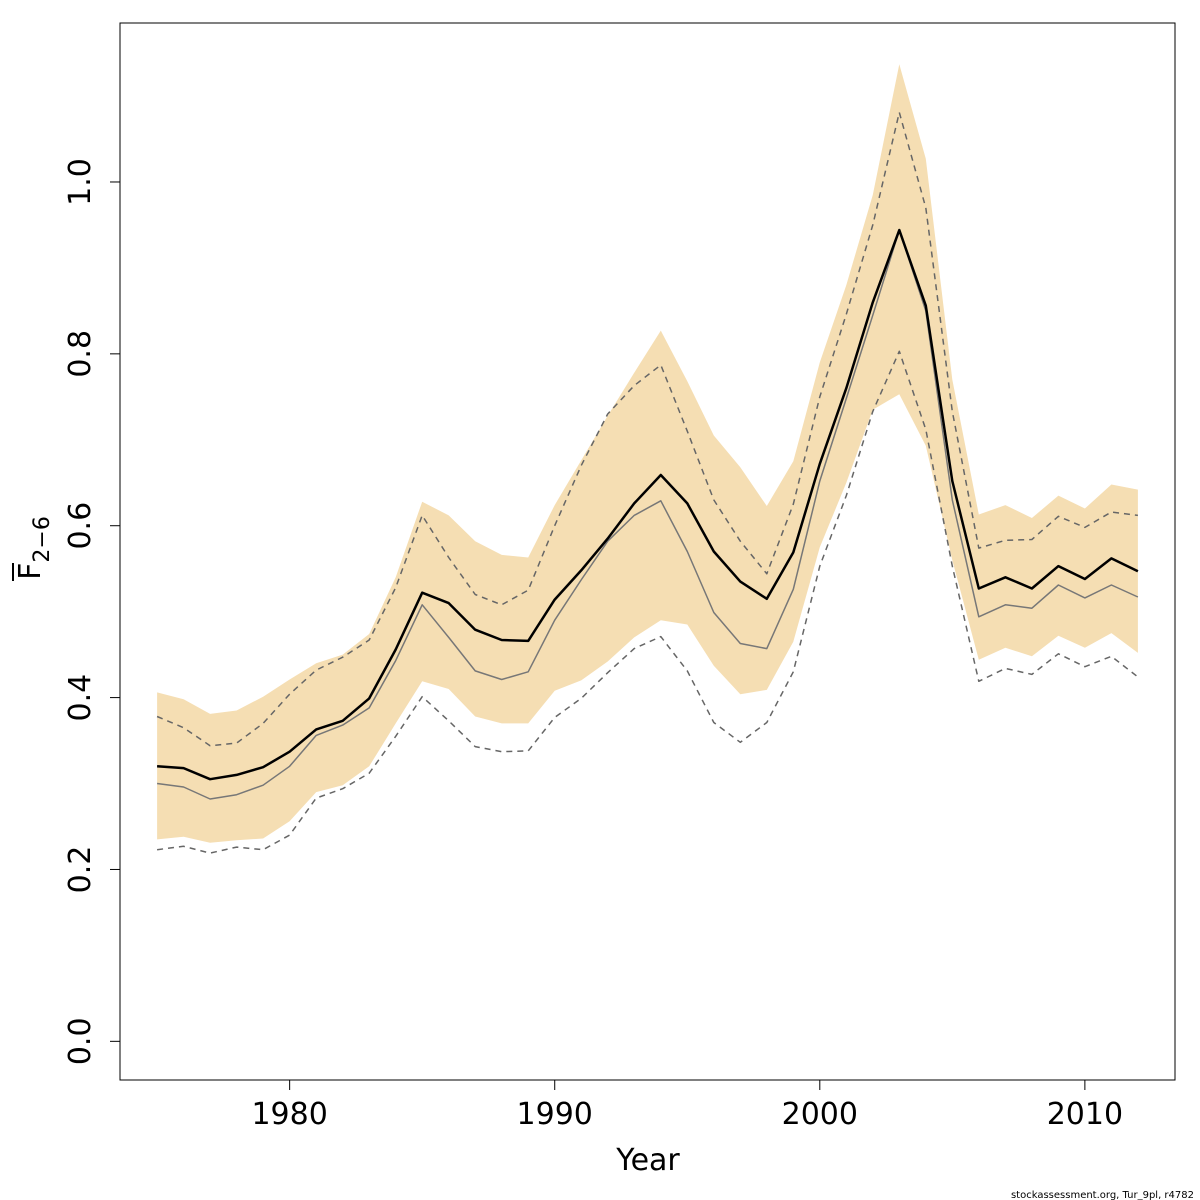 The image size is (1200, 1200). What do you see at coordinates (92, 611) in the screenshot?
I see `y-axis: 0.0 0.2 0.4 0.6 0.8 1.0` at bounding box center [92, 611].